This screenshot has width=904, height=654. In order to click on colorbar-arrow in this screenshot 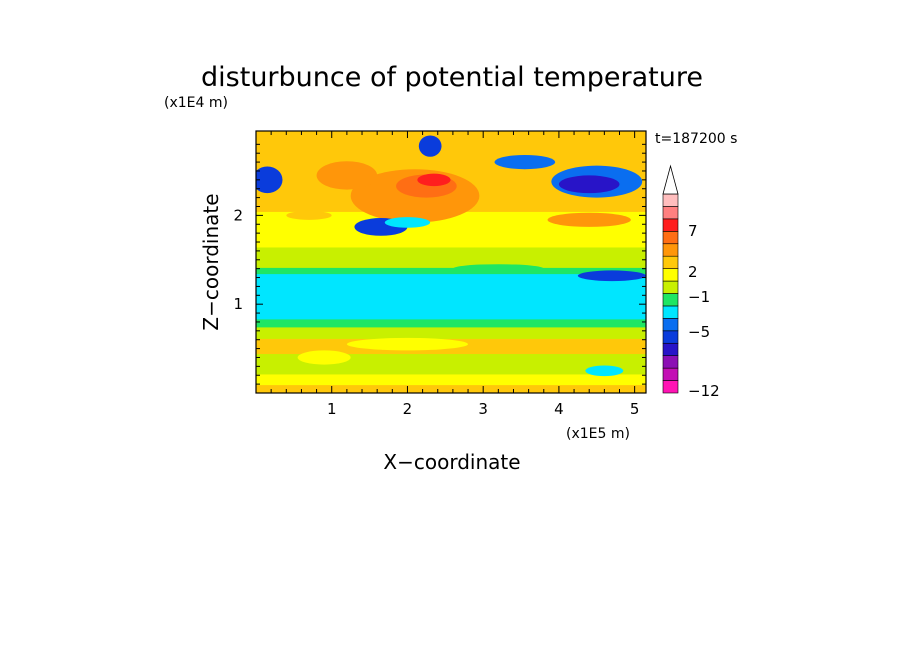, I will do `click(670, 179)`.